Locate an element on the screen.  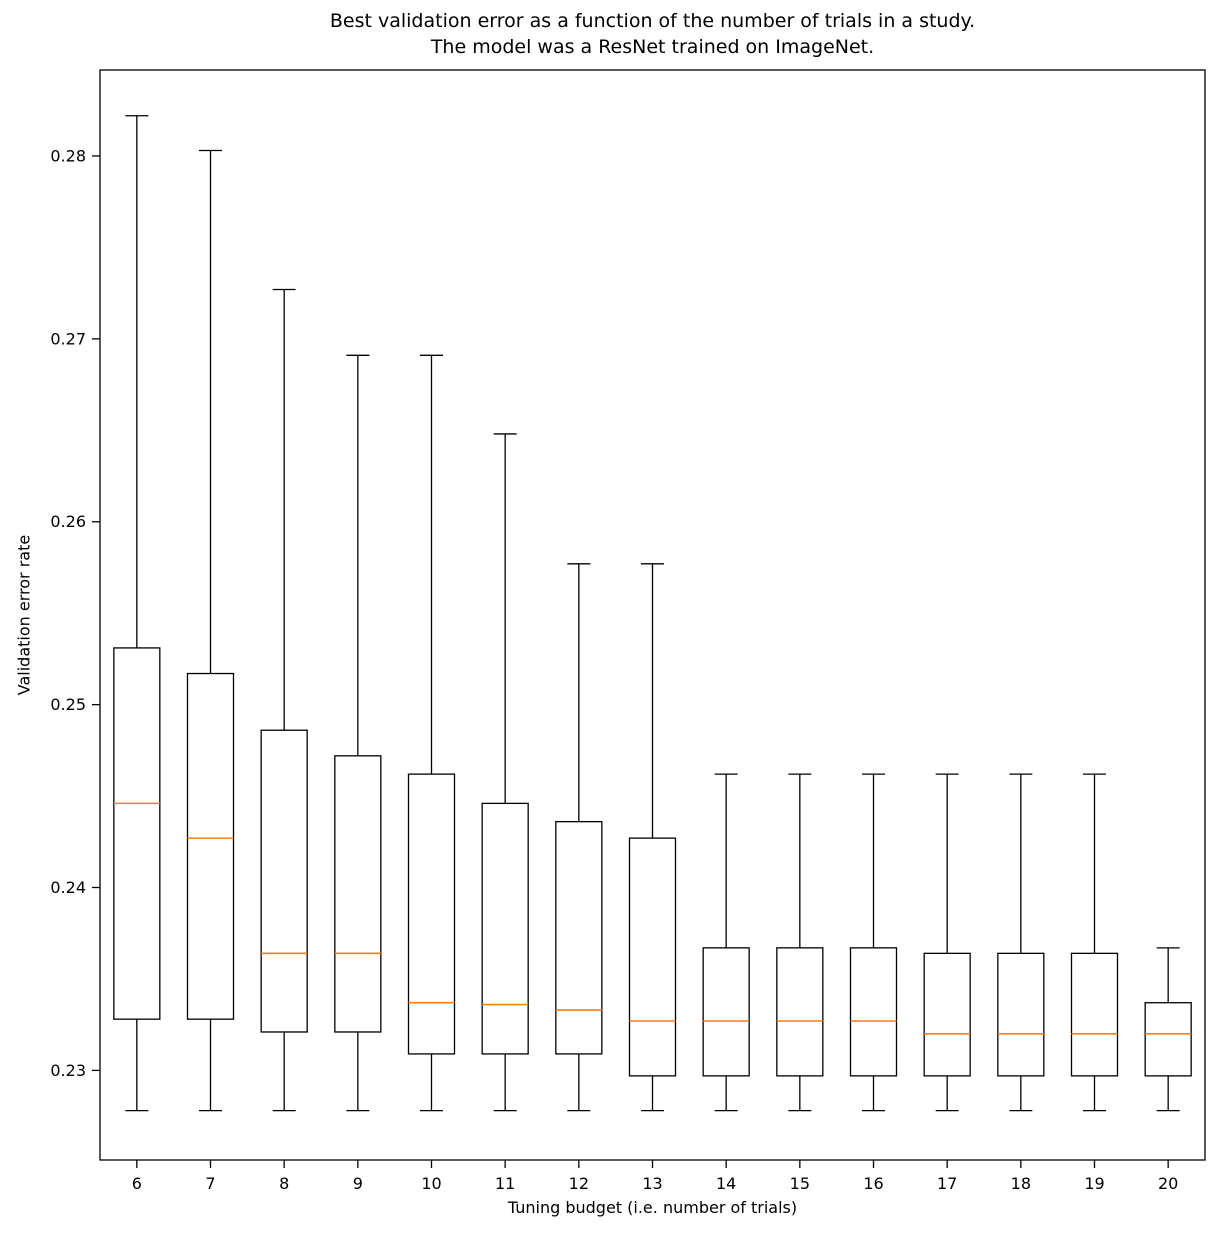
y-axis-label: Validation error rate is located at coordinates (24, 615).